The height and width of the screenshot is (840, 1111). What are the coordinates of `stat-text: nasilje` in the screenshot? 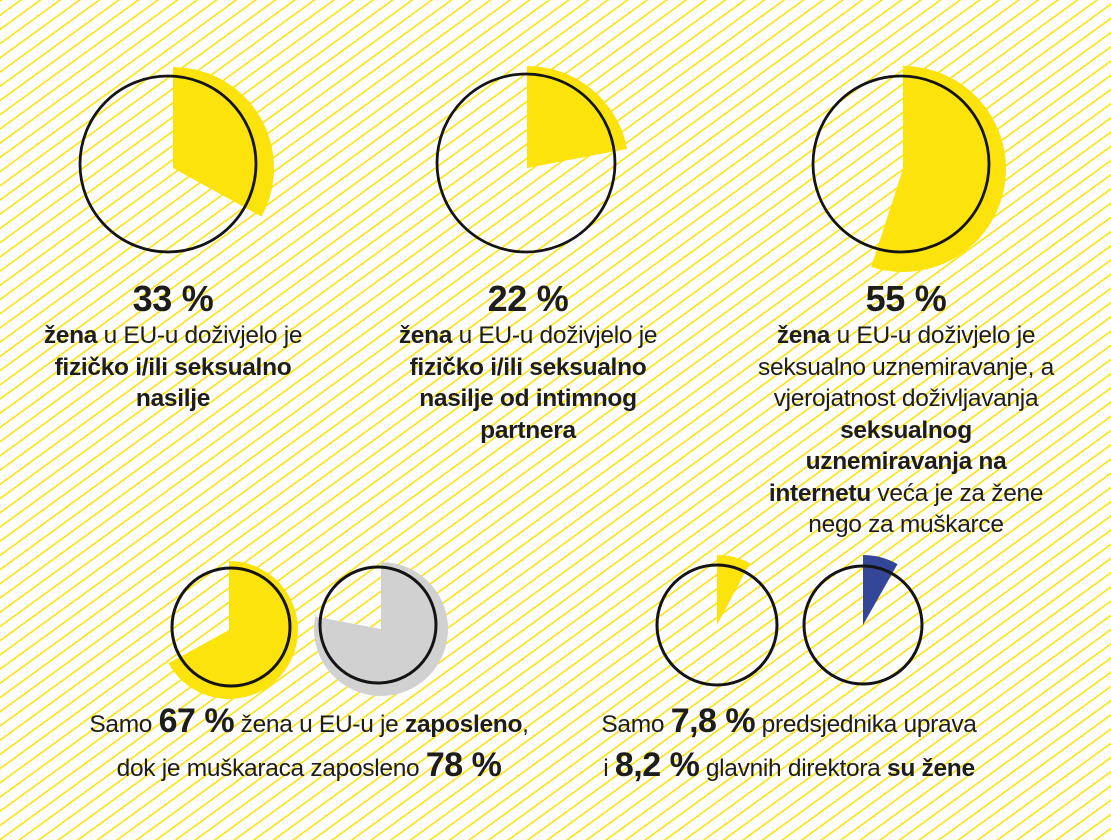 It's located at (173, 398).